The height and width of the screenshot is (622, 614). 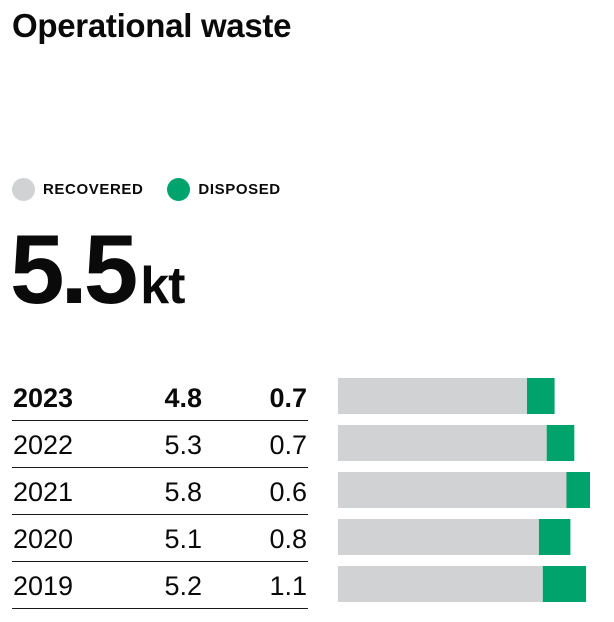 What do you see at coordinates (183, 398) in the screenshot?
I see `recovered-value-label: 4.8` at bounding box center [183, 398].